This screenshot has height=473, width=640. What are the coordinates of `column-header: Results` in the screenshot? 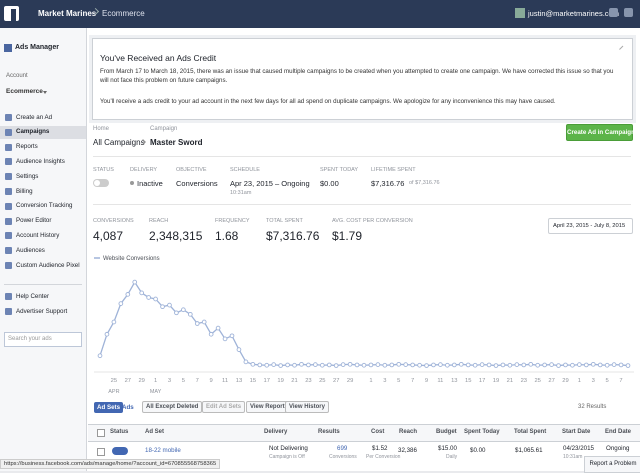 It's located at (329, 432).